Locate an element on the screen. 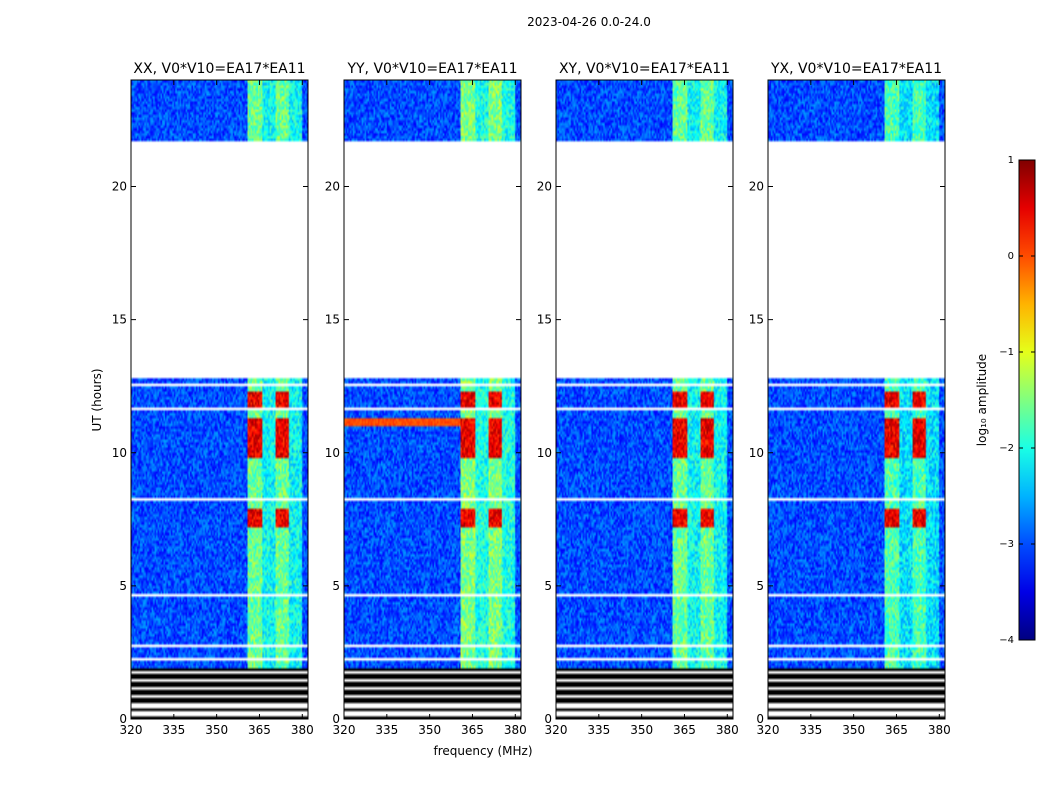 The width and height of the screenshot is (1050, 800). colorbar-tick-label: −3 is located at coordinates (1006, 544).